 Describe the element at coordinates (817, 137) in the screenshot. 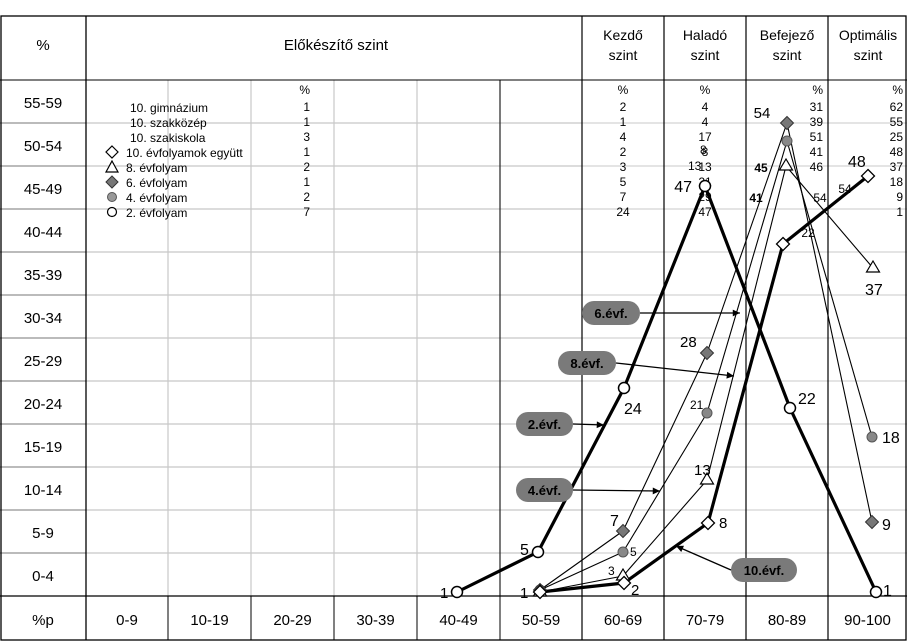

I see `table-cell: 51` at that location.